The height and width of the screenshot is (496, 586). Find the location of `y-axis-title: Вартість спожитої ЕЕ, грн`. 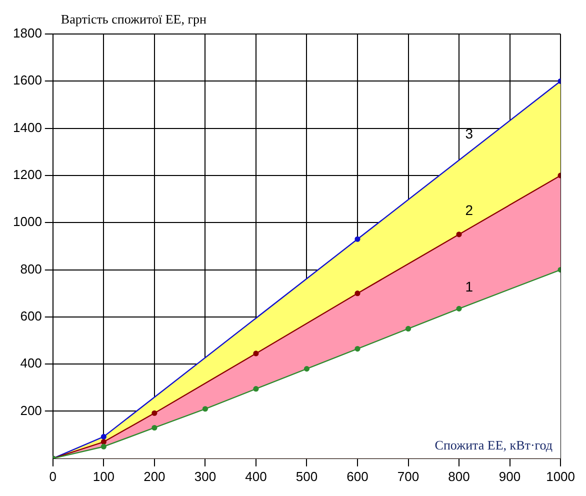

y-axis-title: Вартість спожитої ЕЕ, грн is located at coordinates (133, 18).